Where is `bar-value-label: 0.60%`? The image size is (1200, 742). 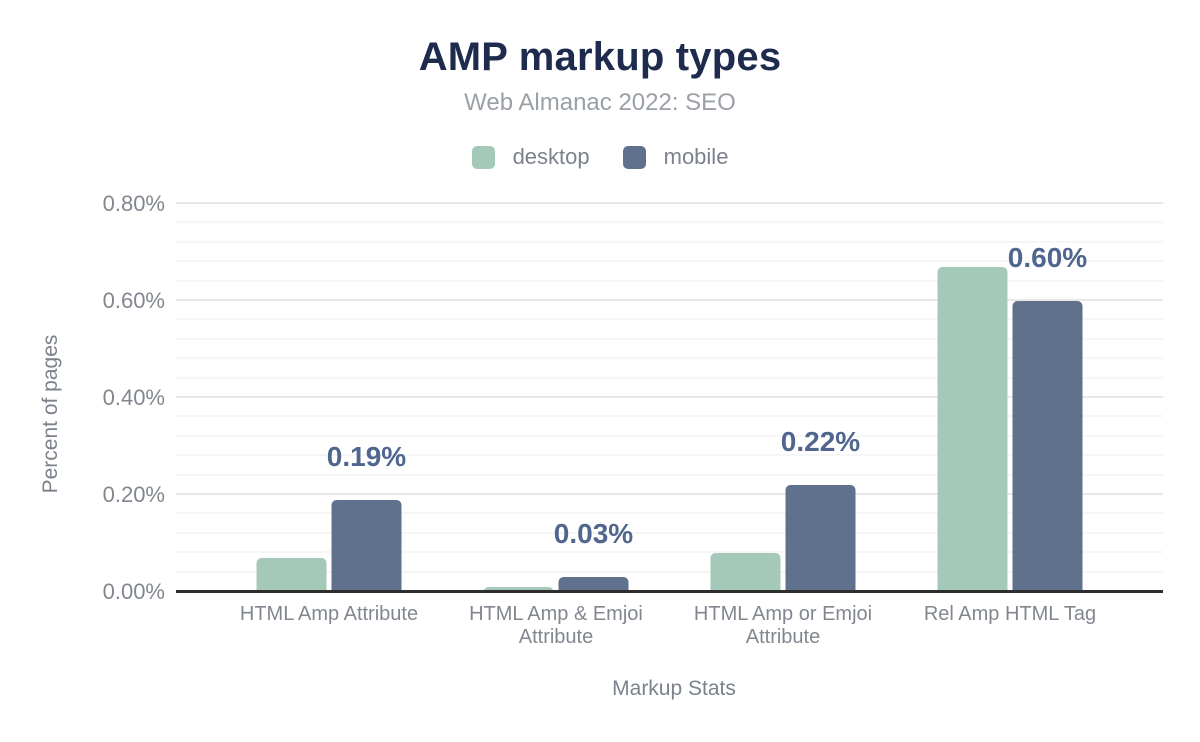
bar-value-label: 0.60% is located at coordinates (1047, 257).